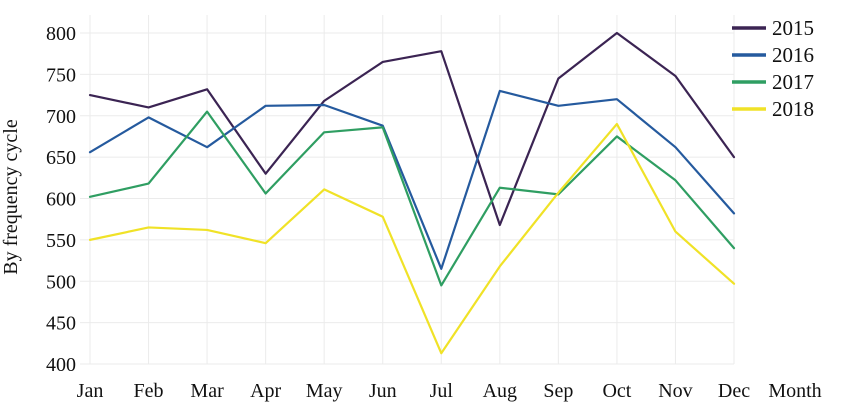 The height and width of the screenshot is (417, 844). What do you see at coordinates (734, 391) in the screenshot?
I see `x-tick-label: Dec` at bounding box center [734, 391].